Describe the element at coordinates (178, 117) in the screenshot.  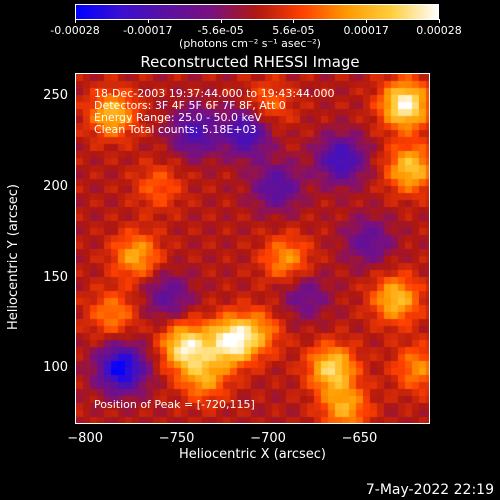
I see `info-energy: Energy Range: 25.0 - 50.0 keV` at that location.